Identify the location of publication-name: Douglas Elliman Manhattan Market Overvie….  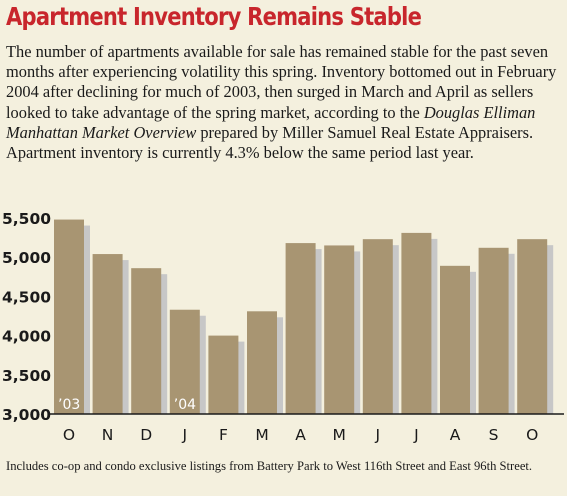
(271, 122).